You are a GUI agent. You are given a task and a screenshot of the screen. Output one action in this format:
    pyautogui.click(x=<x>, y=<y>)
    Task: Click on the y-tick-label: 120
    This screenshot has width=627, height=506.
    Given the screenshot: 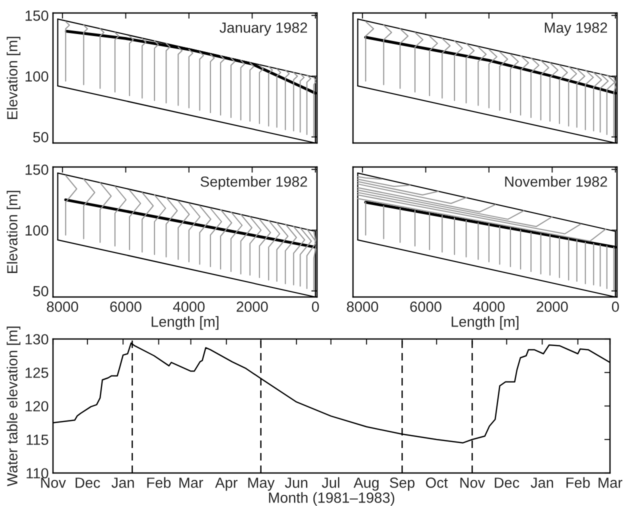 What is the action you would take?
    pyautogui.click(x=37, y=406)
    